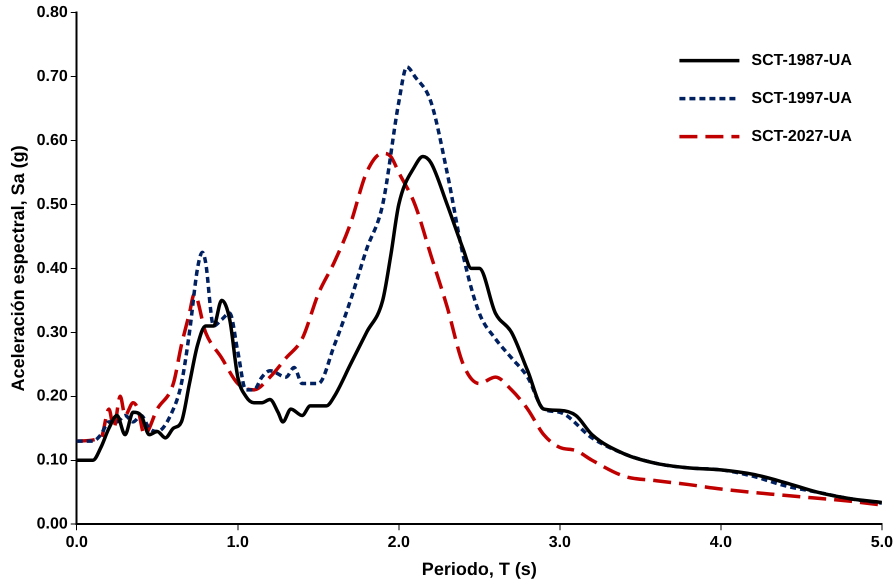 This screenshot has width=896, height=587. Describe the element at coordinates (52, 396) in the screenshot. I see `y-tick-label: 0.20` at that location.